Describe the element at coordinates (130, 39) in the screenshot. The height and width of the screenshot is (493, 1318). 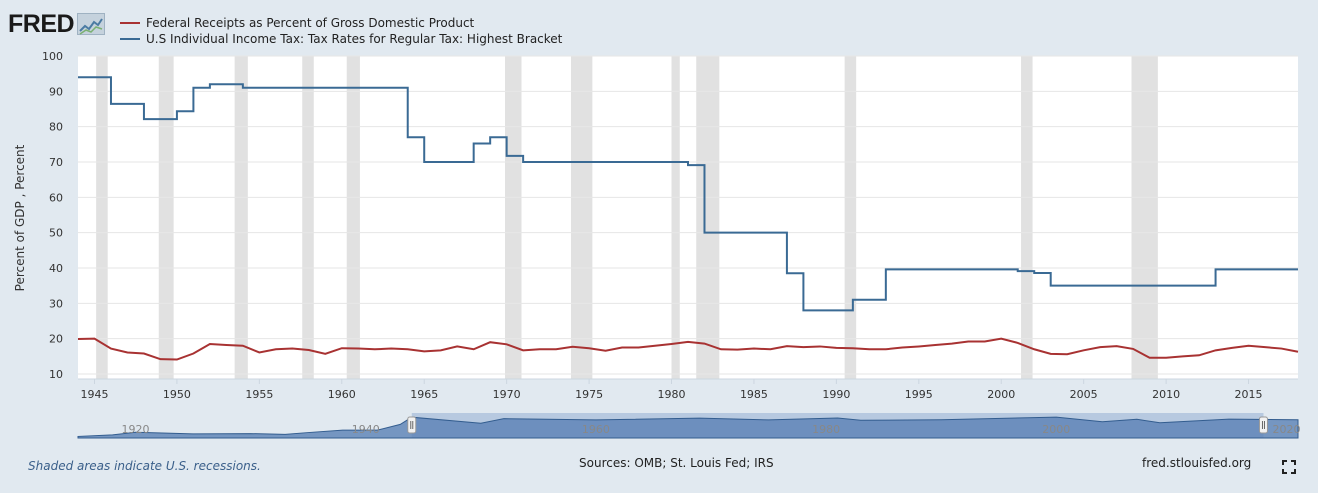
I see `legend-swatch-tax-rate` at that location.